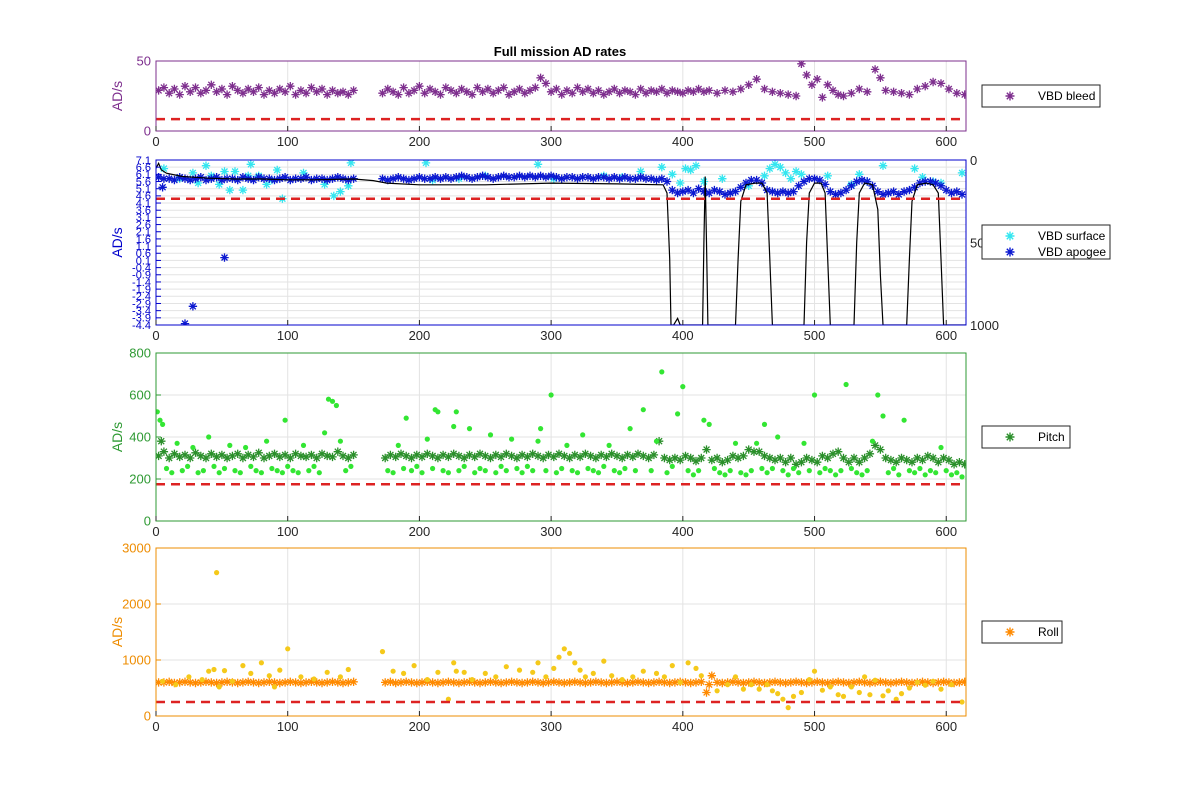 The width and height of the screenshot is (1200, 804). Describe the element at coordinates (1026, 437) in the screenshot. I see `legend-box` at that location.